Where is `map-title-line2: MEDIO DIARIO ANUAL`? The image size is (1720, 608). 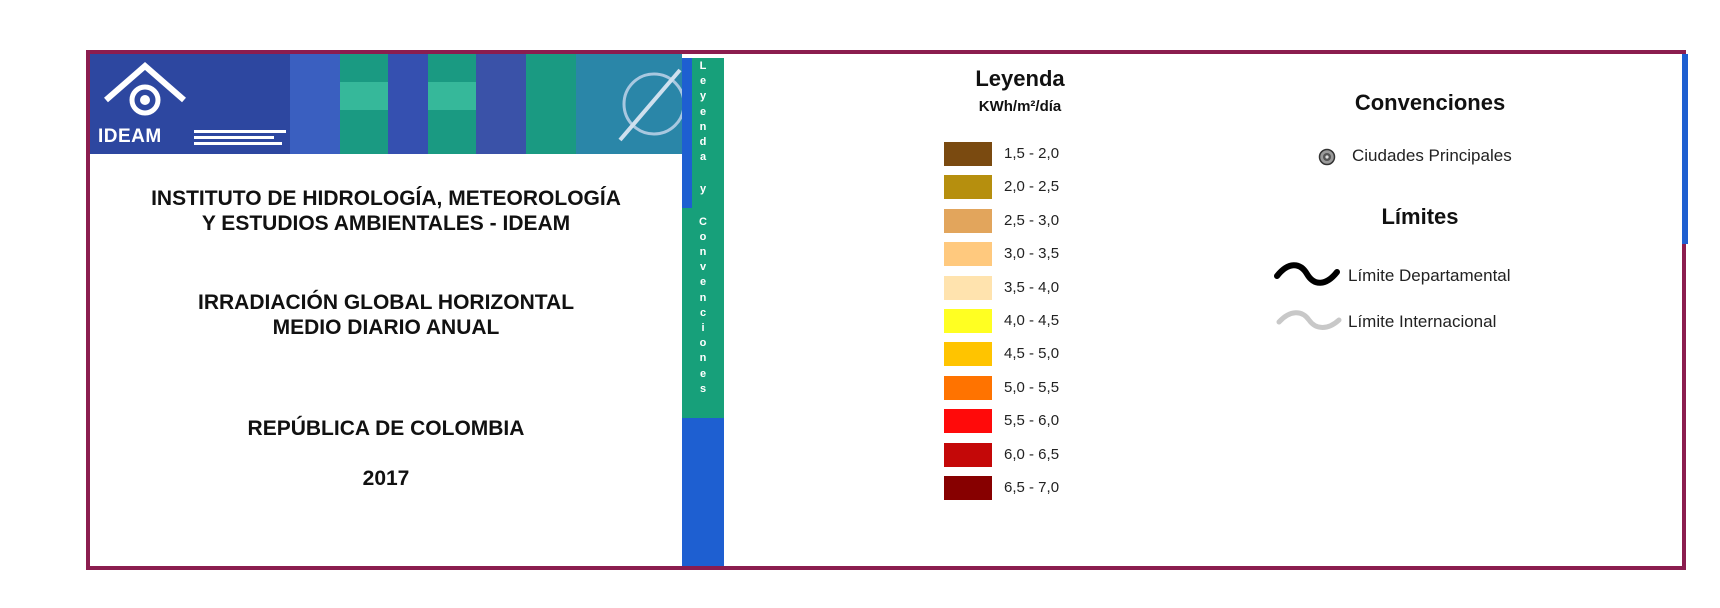
map-title-line2: MEDIO DIARIO ANUAL is located at coordinates (386, 327).